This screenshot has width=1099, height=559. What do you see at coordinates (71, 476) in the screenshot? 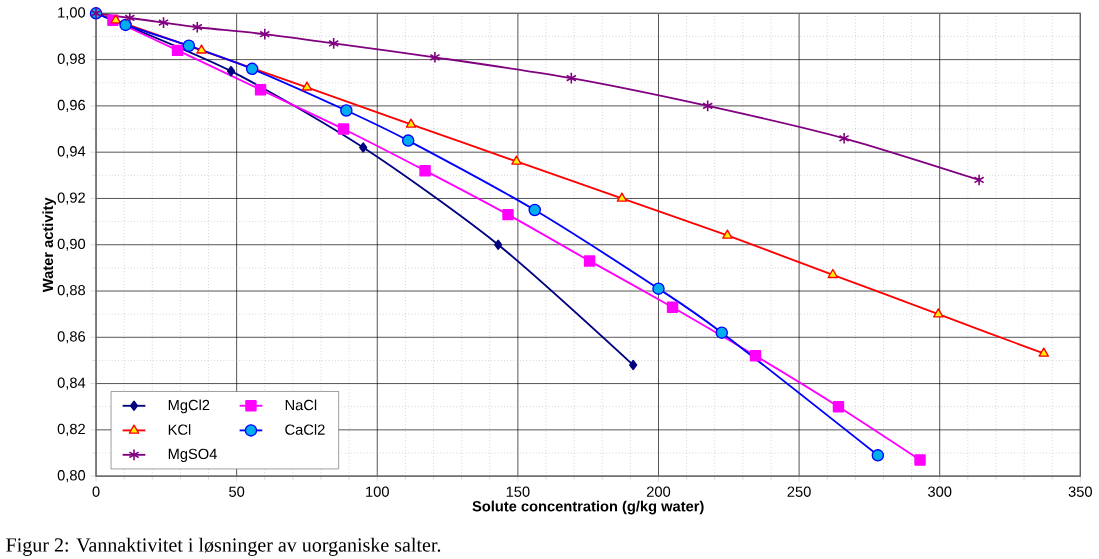
I see `y-tick-label: 0,80` at bounding box center [71, 476].